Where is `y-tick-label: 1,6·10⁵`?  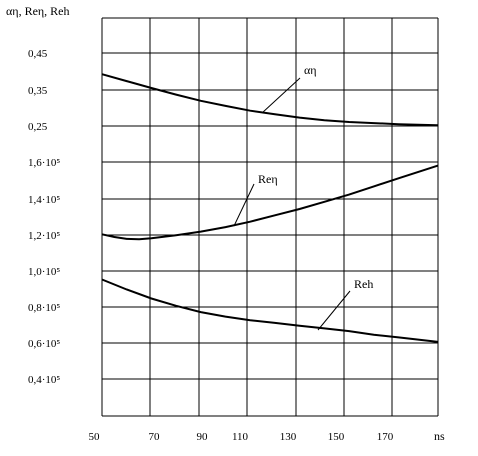
y-tick-label: 1,6·10⁵ is located at coordinates (44, 163).